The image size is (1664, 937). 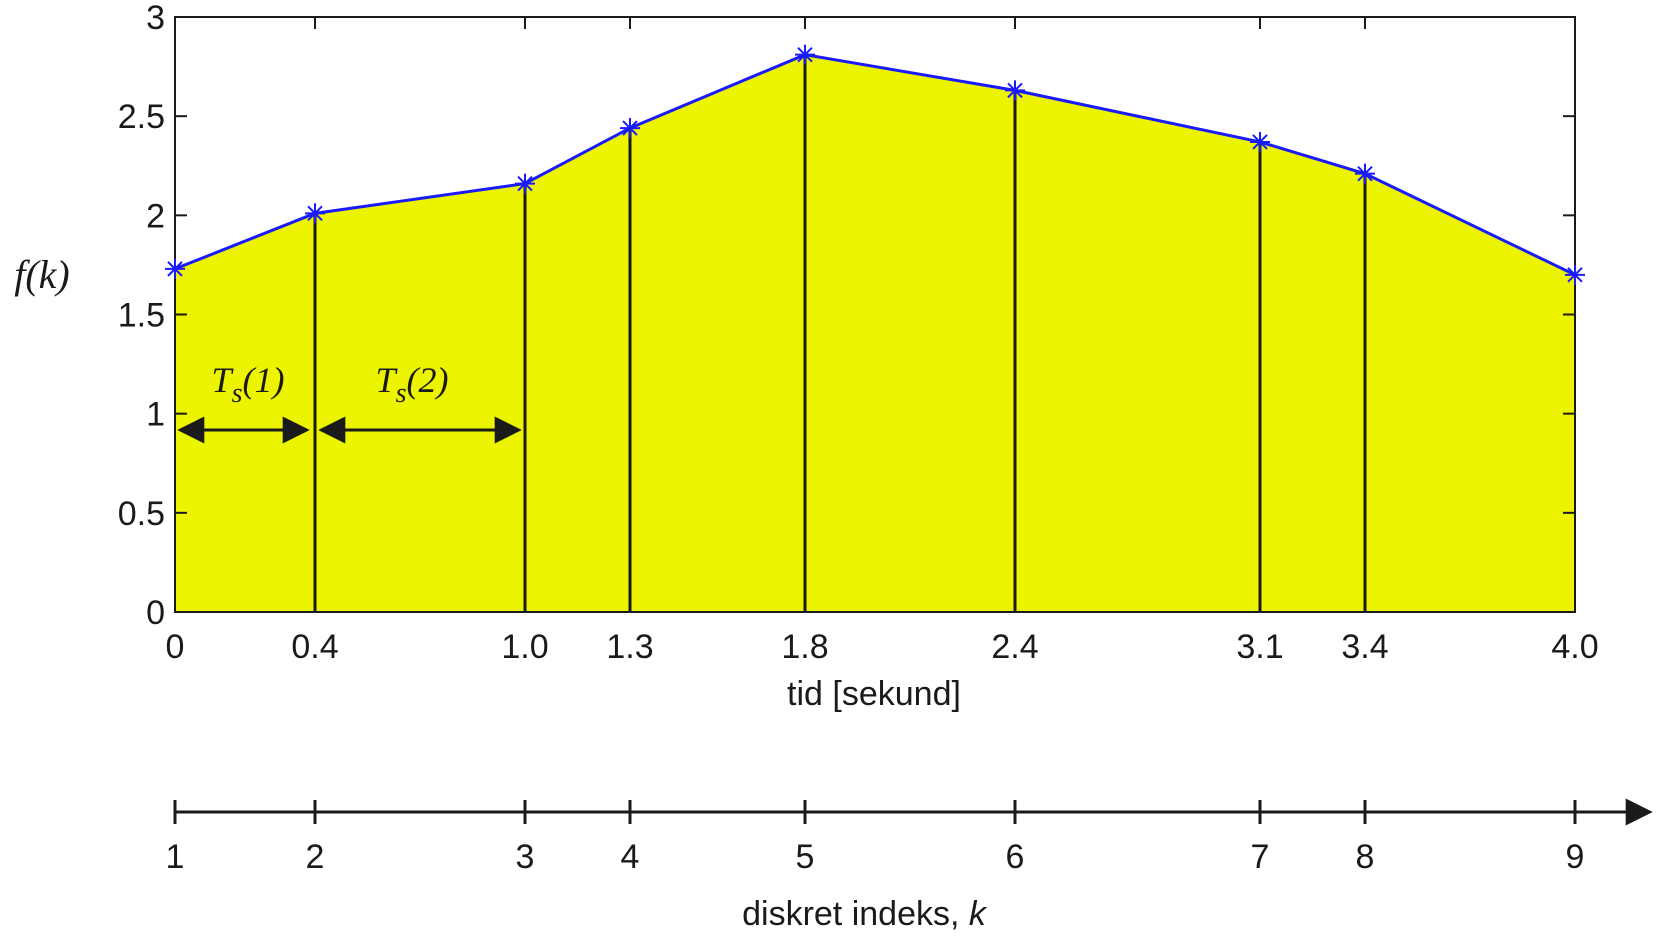 What do you see at coordinates (909, 865) in the screenshot?
I see `index-axis: 1 2 3 4 5 6 7 8 9 diskret indeks, k` at bounding box center [909, 865].